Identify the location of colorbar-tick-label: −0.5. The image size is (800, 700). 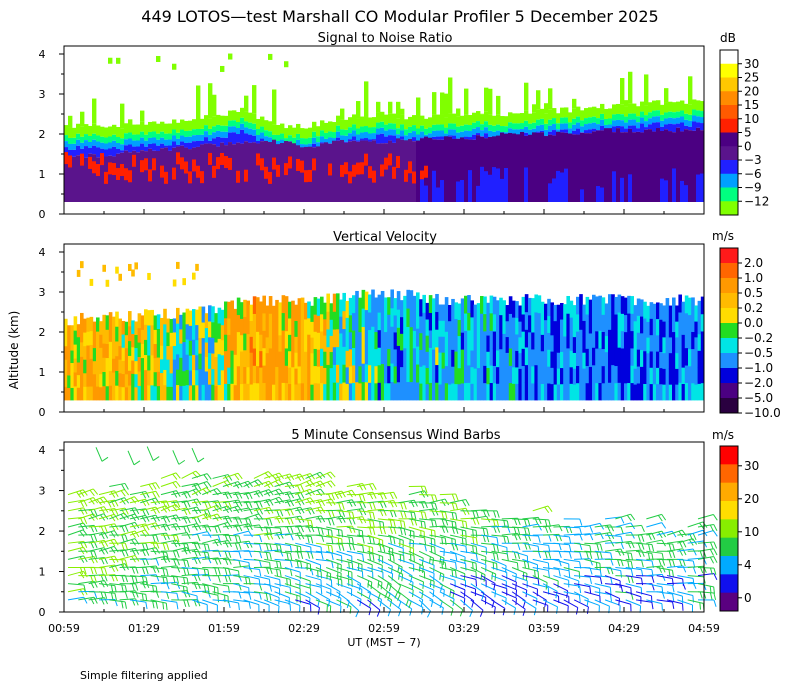
(758, 353).